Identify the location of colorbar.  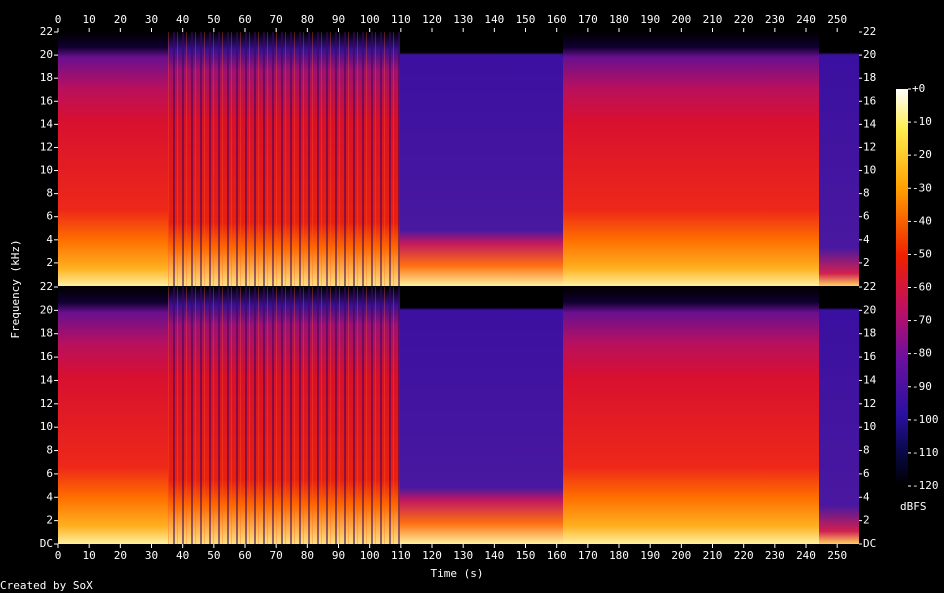
(902, 287).